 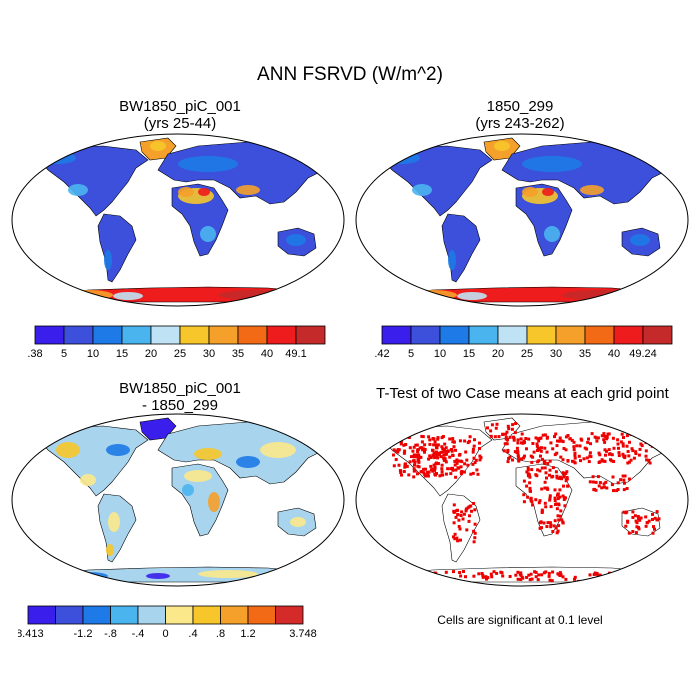 I want to click on panel3-colorbar: -8.413 -1.2 -.8 -.4 0 .4 .8 1.2 3.748, so click(x=167, y=622).